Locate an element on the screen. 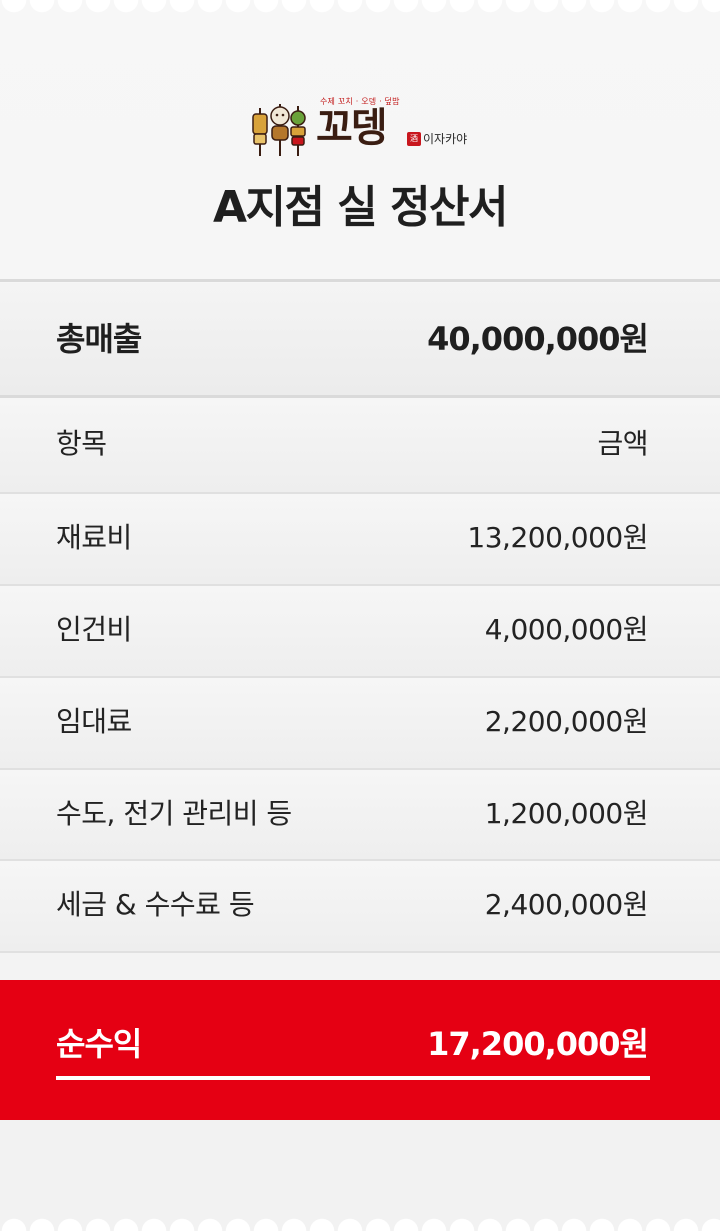 Image resolution: width=720 pixels, height=1231 pixels. receipt-top-edge is located at coordinates (360, 7).